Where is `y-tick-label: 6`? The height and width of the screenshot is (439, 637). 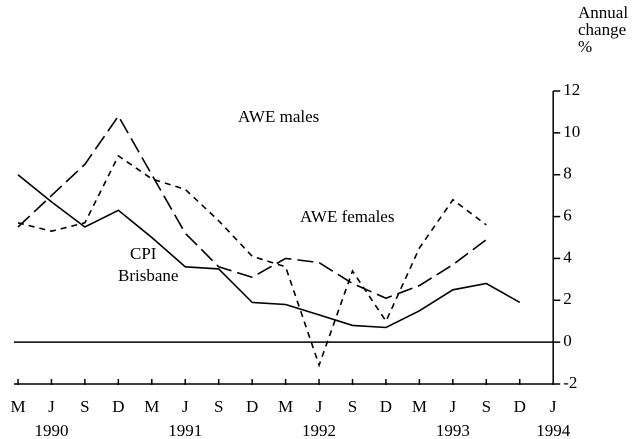
y-tick-label: 6 is located at coordinates (567, 214).